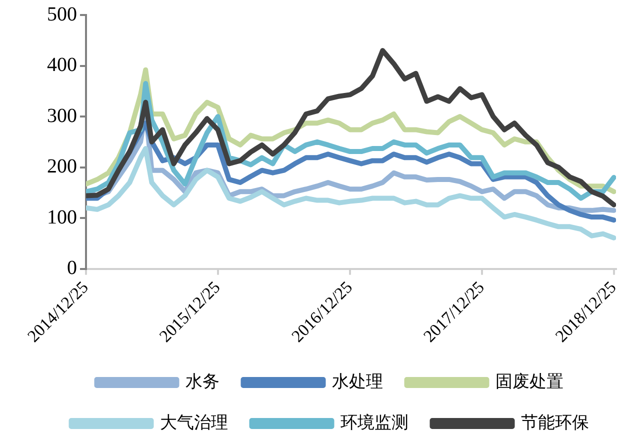 Image resolution: width=634 pixels, height=446 pixels. What do you see at coordinates (554, 422) in the screenshot?
I see `legend-label: 节能环保` at bounding box center [554, 422].